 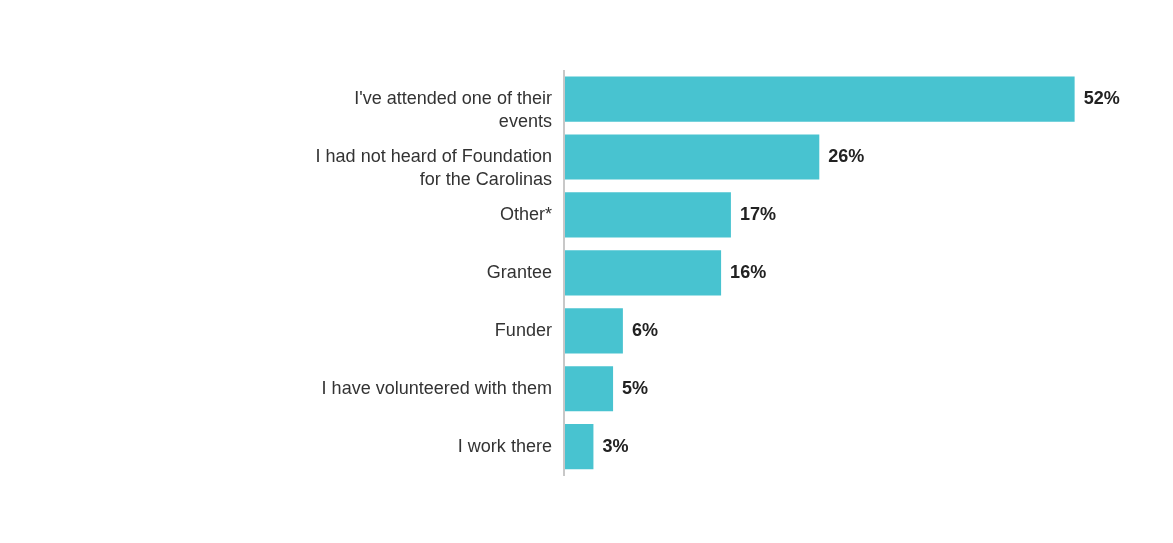 What do you see at coordinates (1101, 98) in the screenshot?
I see `data-label: 52%` at bounding box center [1101, 98].